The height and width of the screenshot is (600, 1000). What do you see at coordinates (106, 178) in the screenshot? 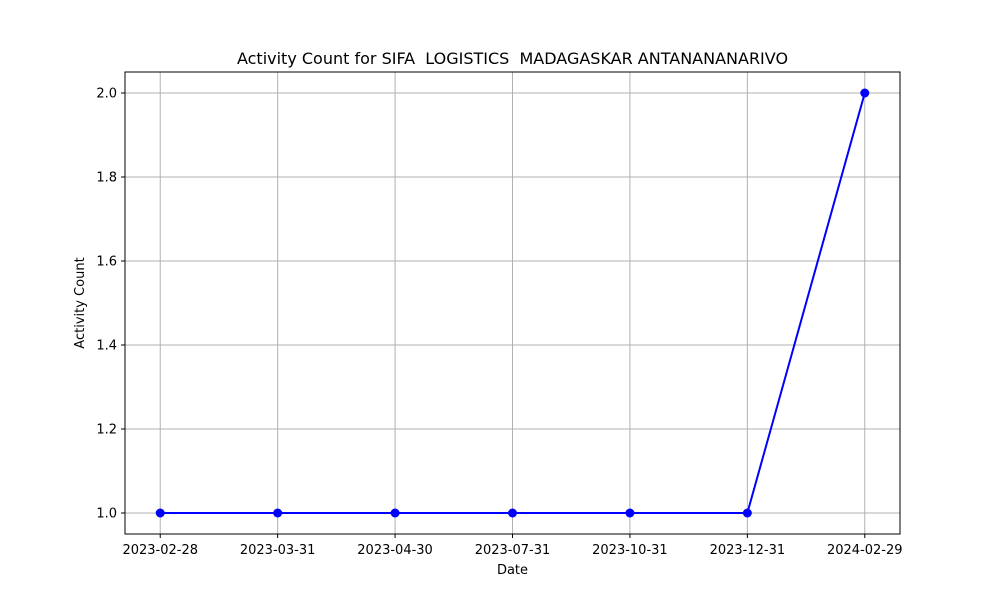
I see `y-tick-label: 1.8` at bounding box center [106, 178].